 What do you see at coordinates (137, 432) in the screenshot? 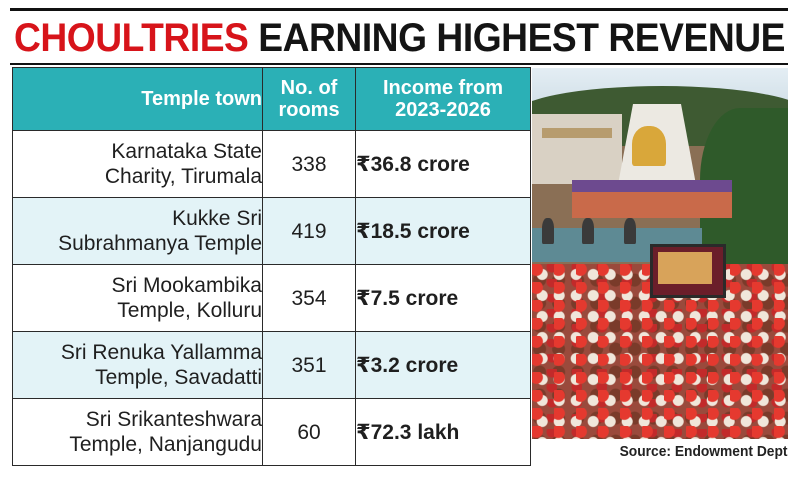
I see `temple-town-cell: Sri Srikanteshwara Temple, Nanjangudu` at bounding box center [137, 432].